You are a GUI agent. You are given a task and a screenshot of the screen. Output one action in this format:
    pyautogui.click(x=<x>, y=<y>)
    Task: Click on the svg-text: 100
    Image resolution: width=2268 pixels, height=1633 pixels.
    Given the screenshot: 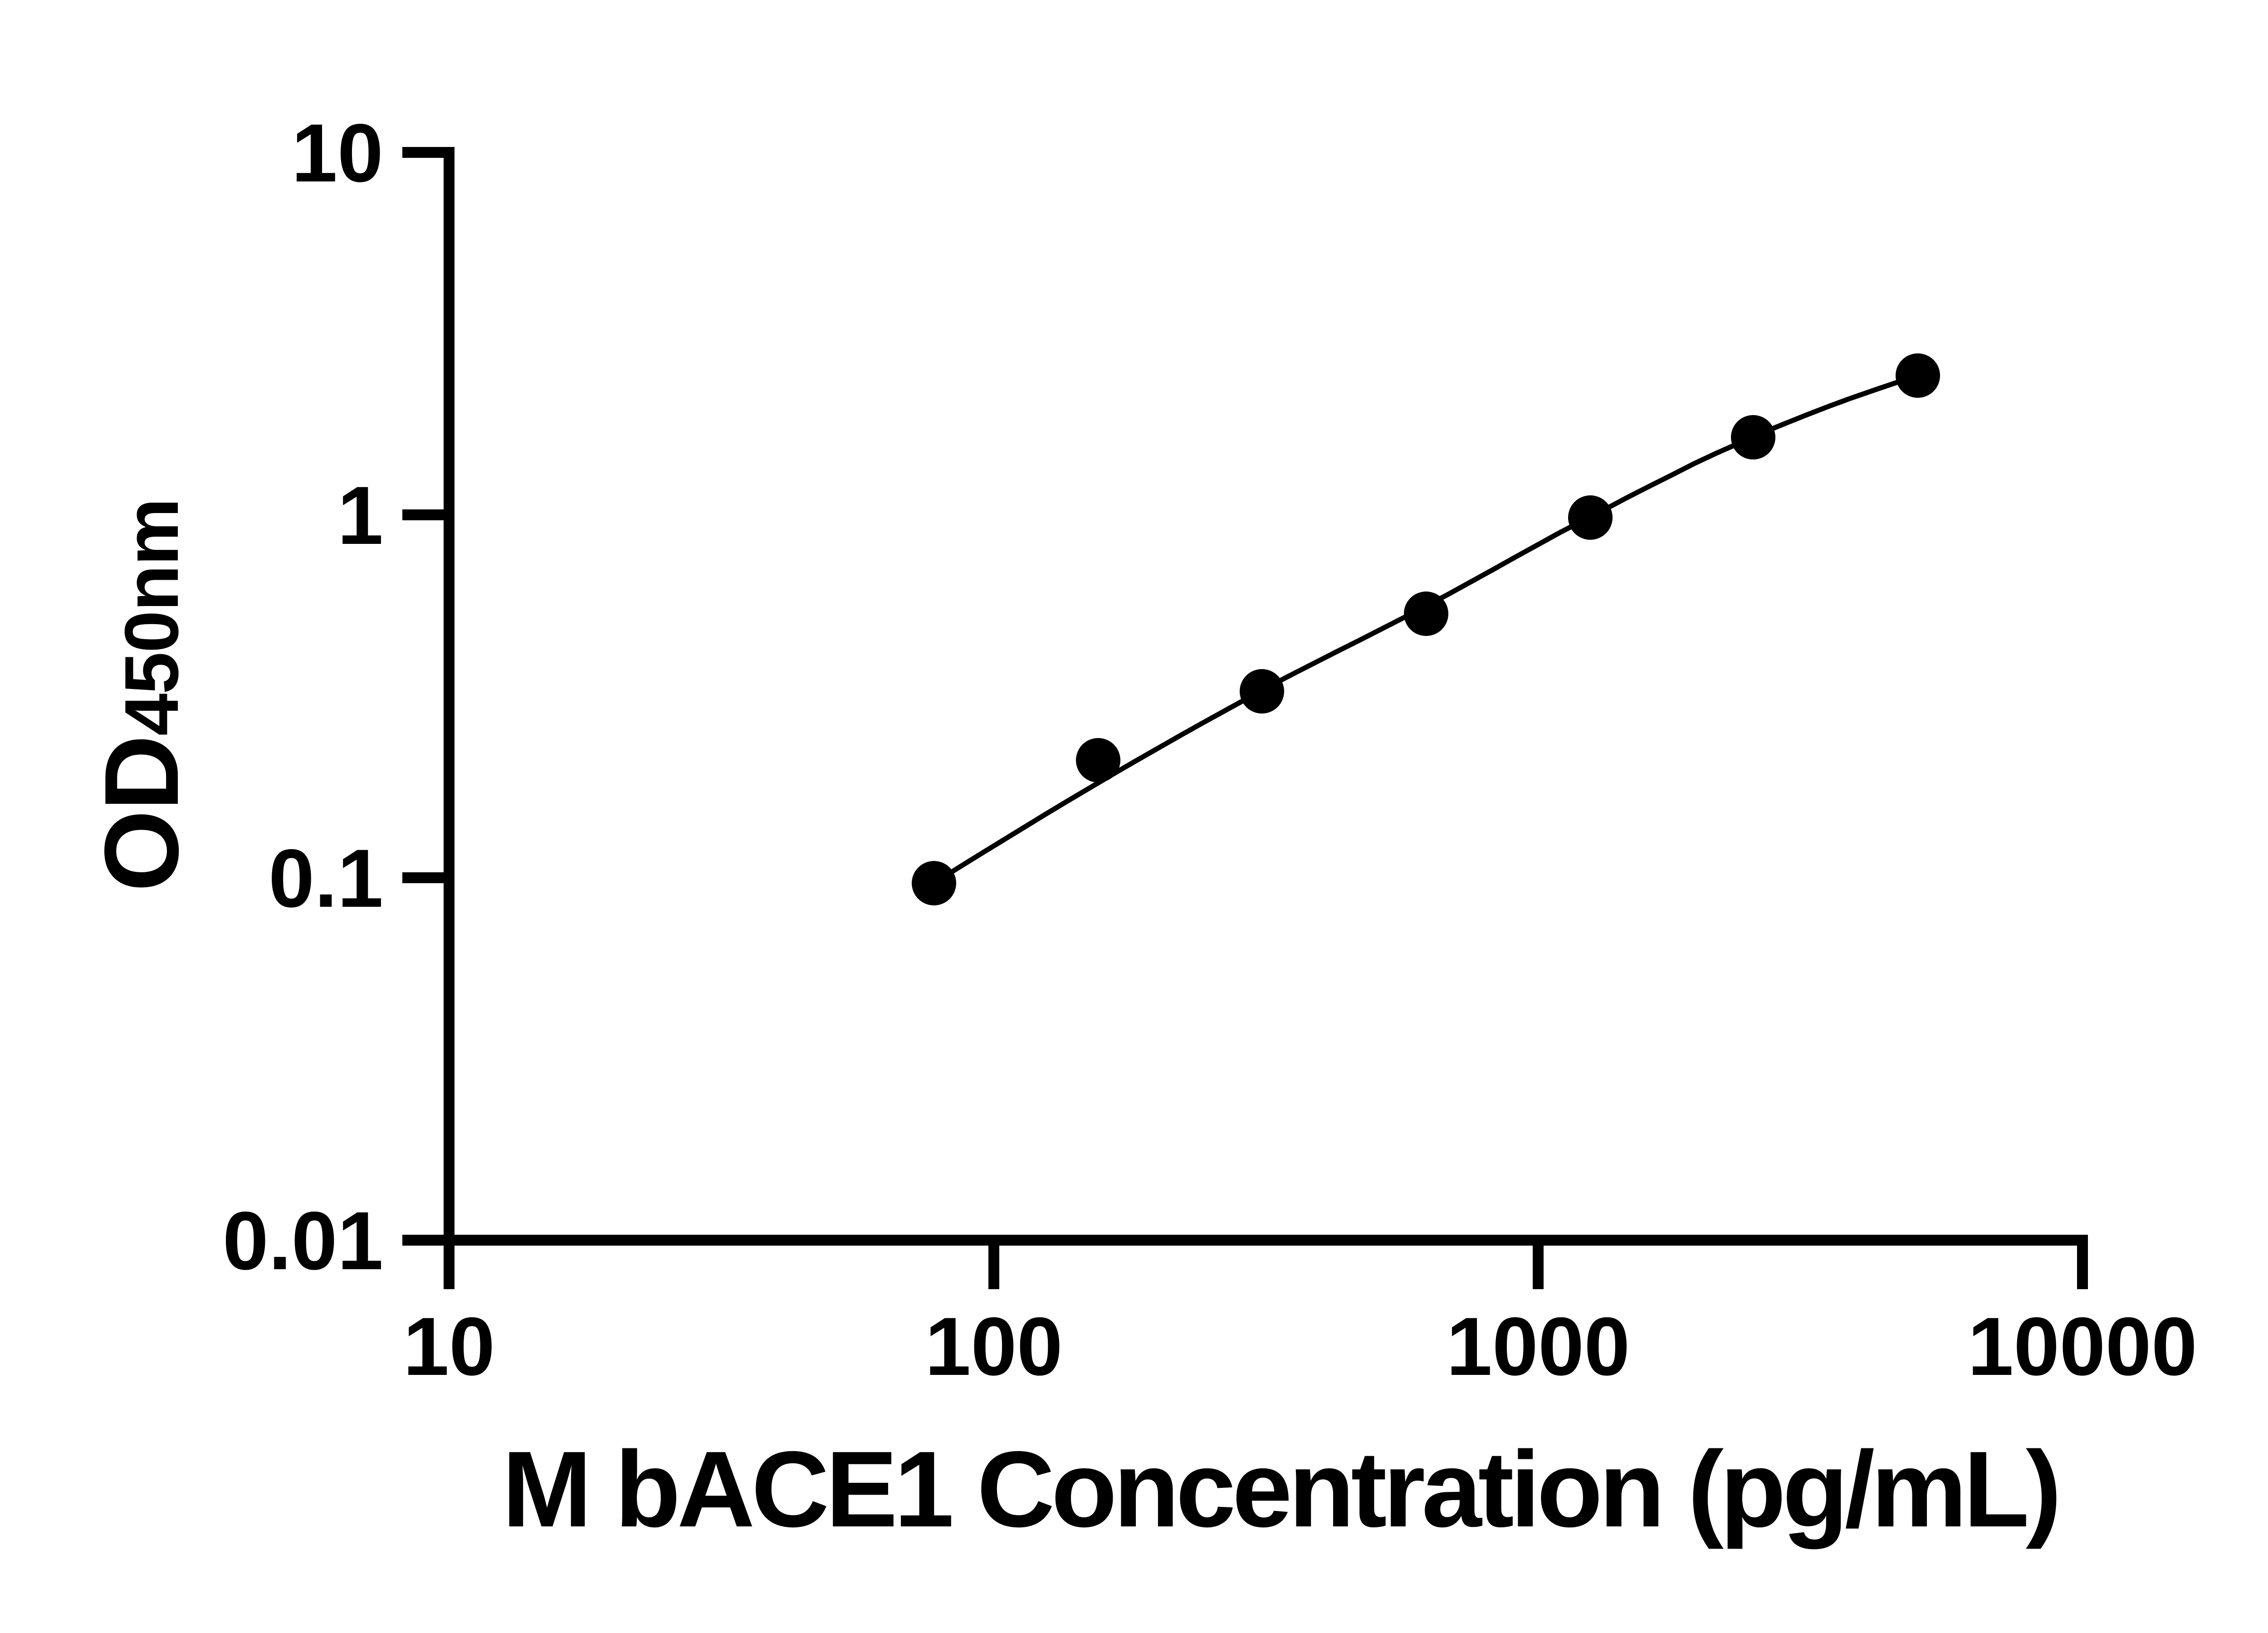 What is the action you would take?
    pyautogui.click(x=994, y=1346)
    